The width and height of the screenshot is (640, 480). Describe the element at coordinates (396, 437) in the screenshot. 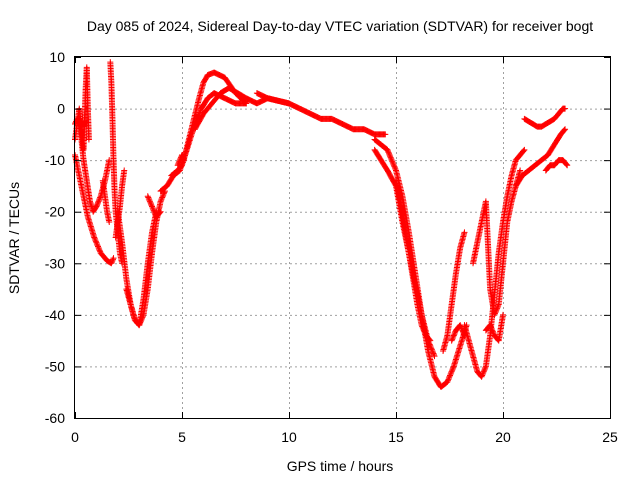

I see `x-tick-label: 15` at that location.